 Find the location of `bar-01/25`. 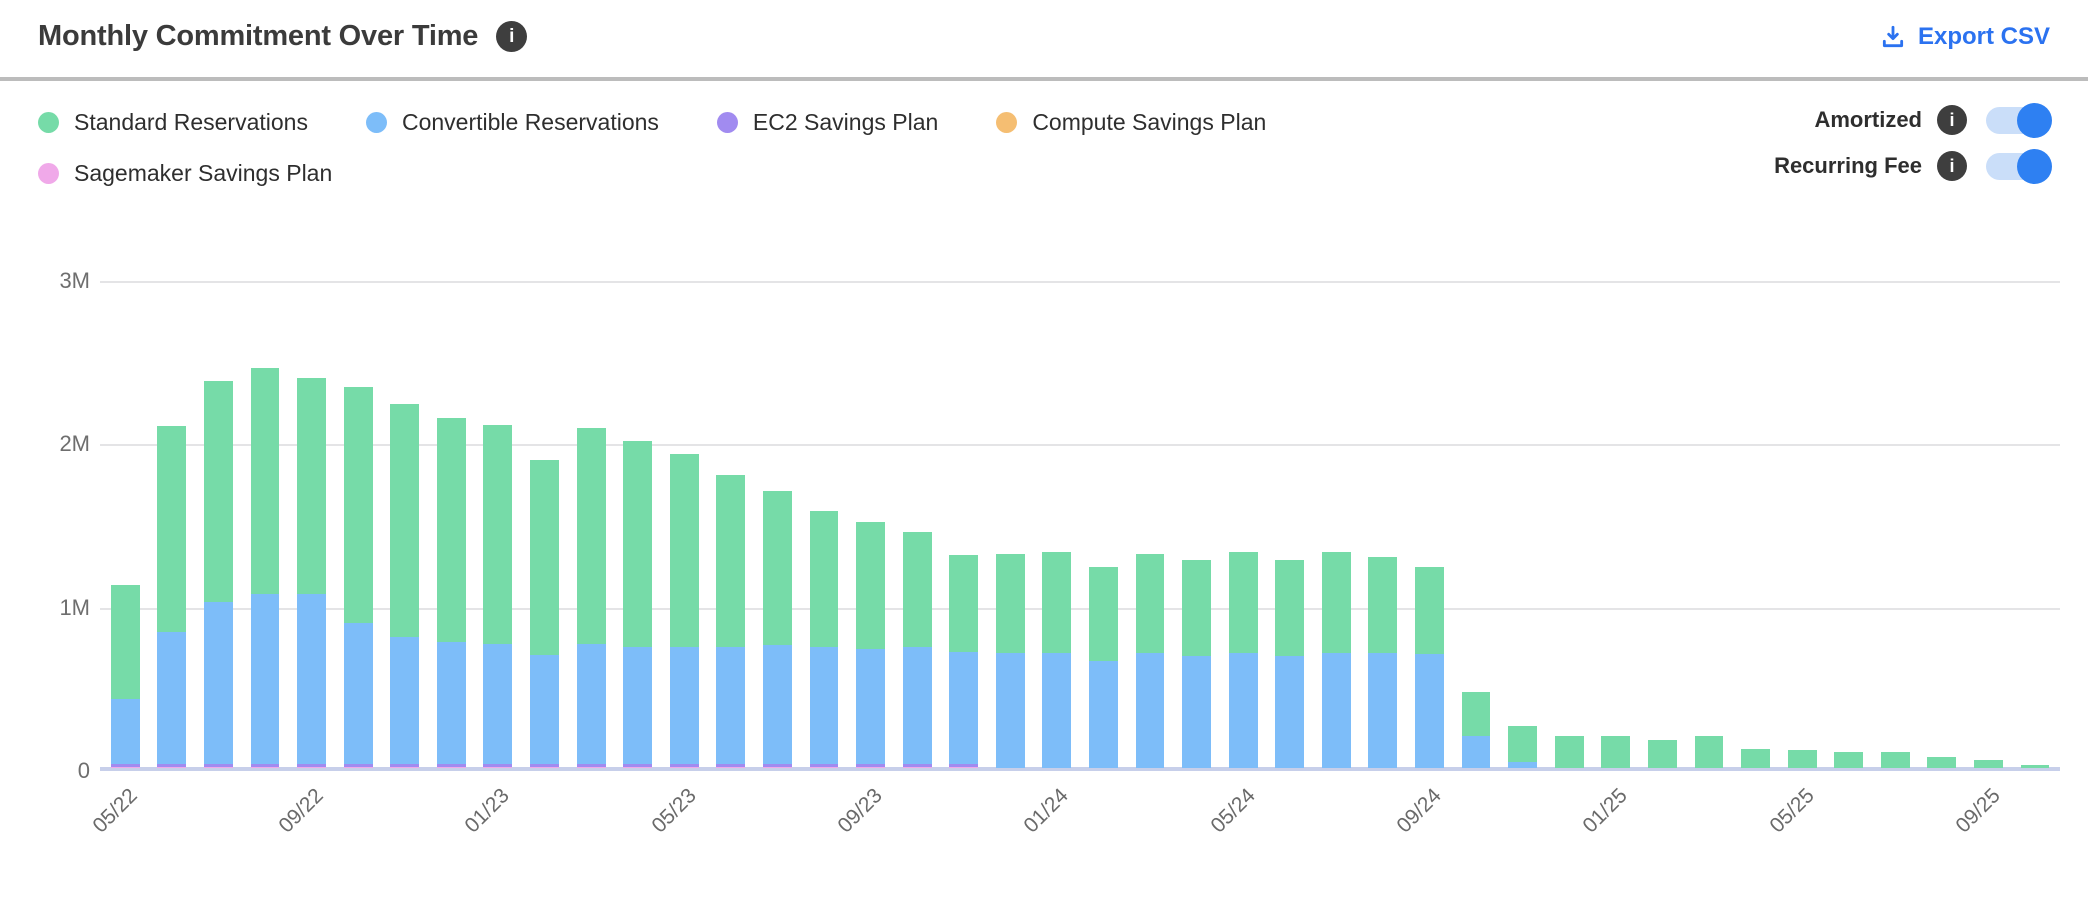

bar-01/25 is located at coordinates (1616, 751).